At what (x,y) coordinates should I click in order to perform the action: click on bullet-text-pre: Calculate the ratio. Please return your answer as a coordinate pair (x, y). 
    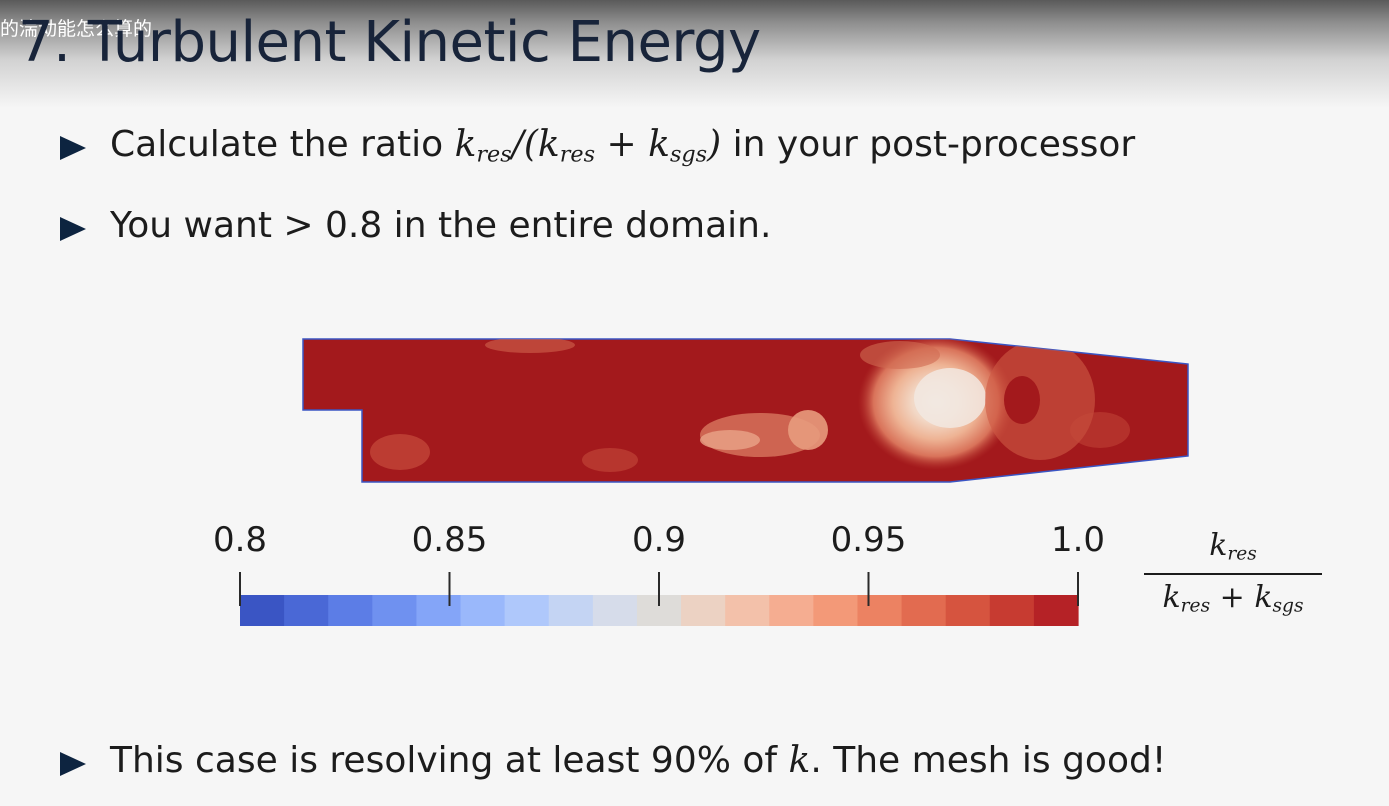
    Looking at the image, I should click on (282, 144).